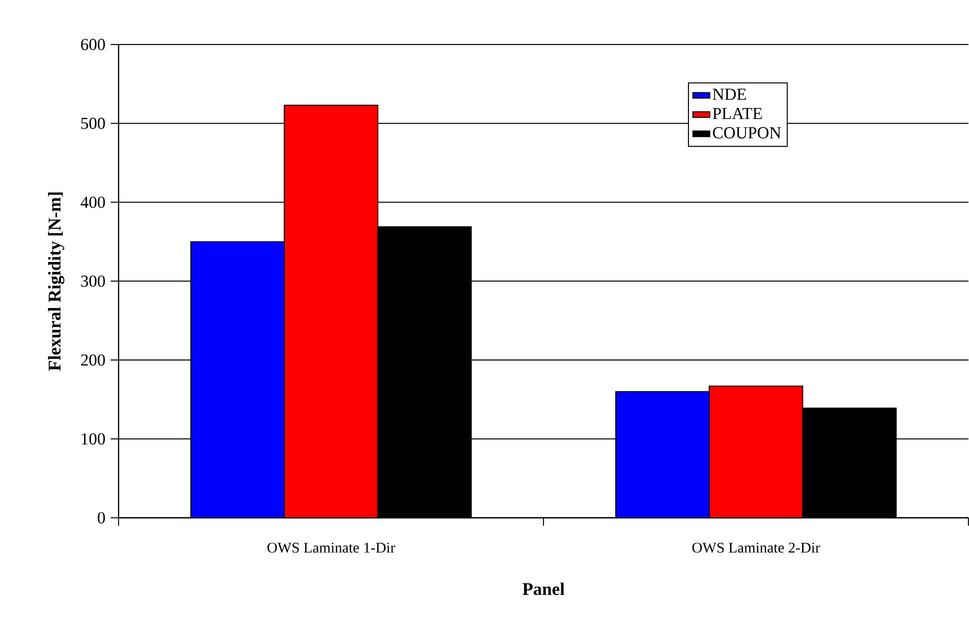  Describe the element at coordinates (93, 124) in the screenshot. I see `y-tick-label: 500` at that location.